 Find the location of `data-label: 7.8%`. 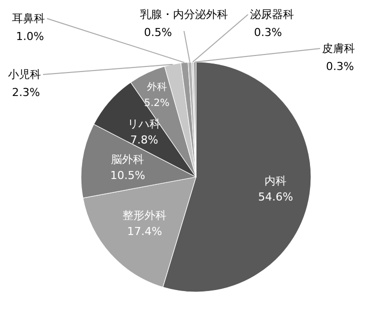

data-label: 7.8% is located at coordinates (144, 139).